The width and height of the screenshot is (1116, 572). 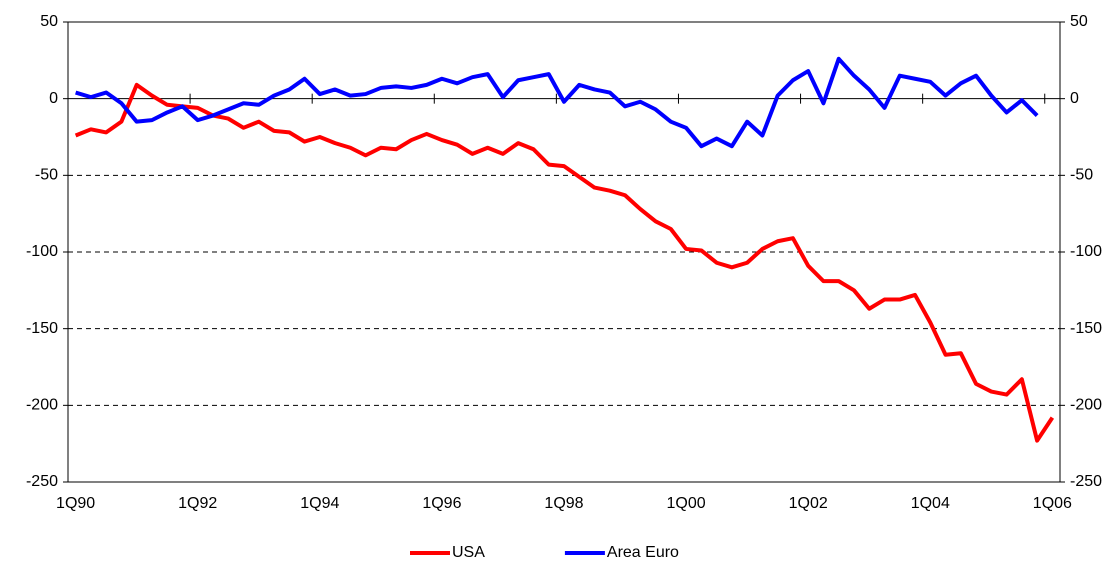 What do you see at coordinates (53, 98) in the screenshot?
I see `y-tick-label: 0` at bounding box center [53, 98].